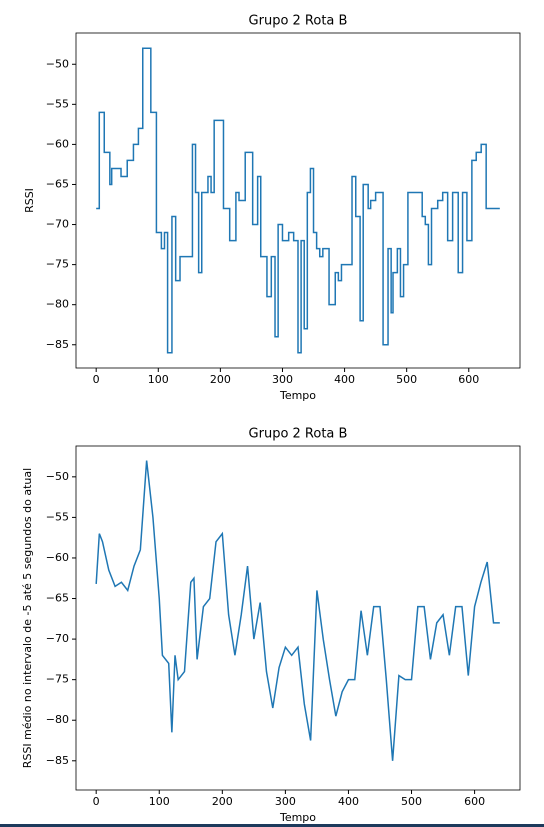 The height and width of the screenshot is (827, 544). What do you see at coordinates (29, 200) in the screenshot?
I see `y-axis-label: RSSI` at bounding box center [29, 200].